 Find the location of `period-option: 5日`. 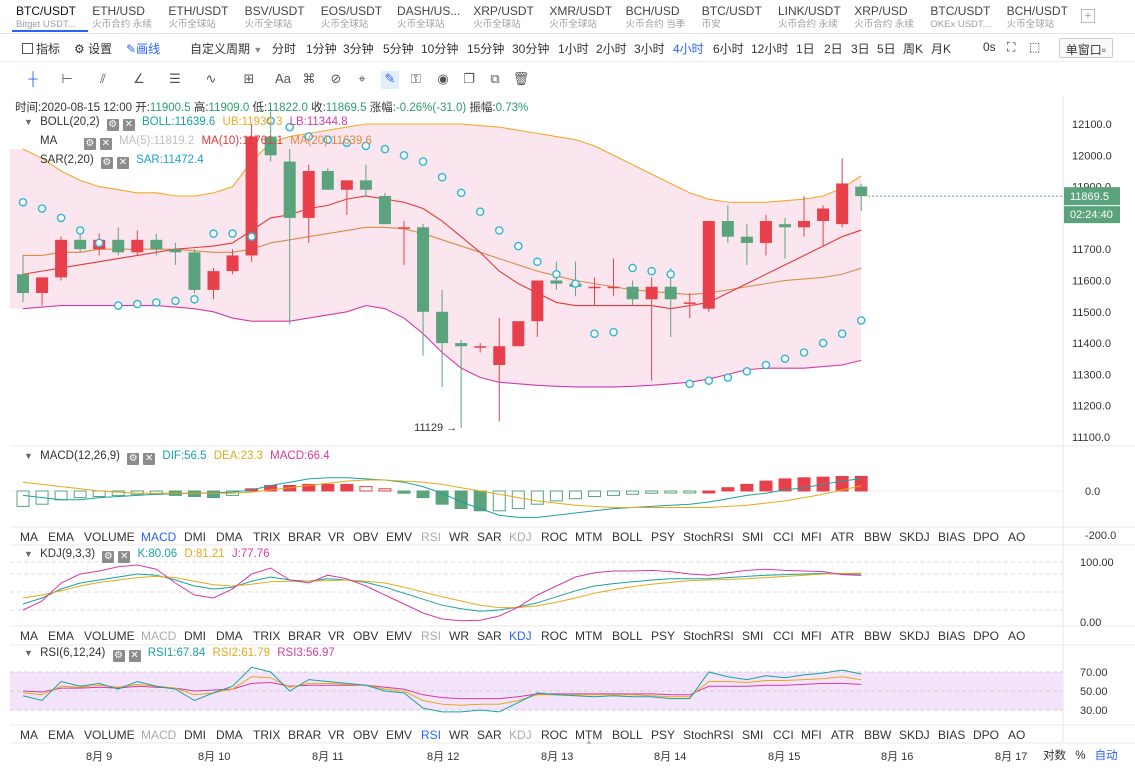

period-option: 5日 is located at coordinates (886, 49).